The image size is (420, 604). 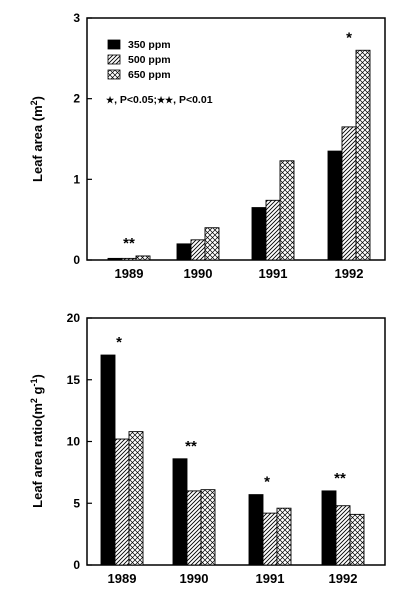 What do you see at coordinates (231, 412) in the screenshot?
I see `significance-markers: **** **` at bounding box center [231, 412].